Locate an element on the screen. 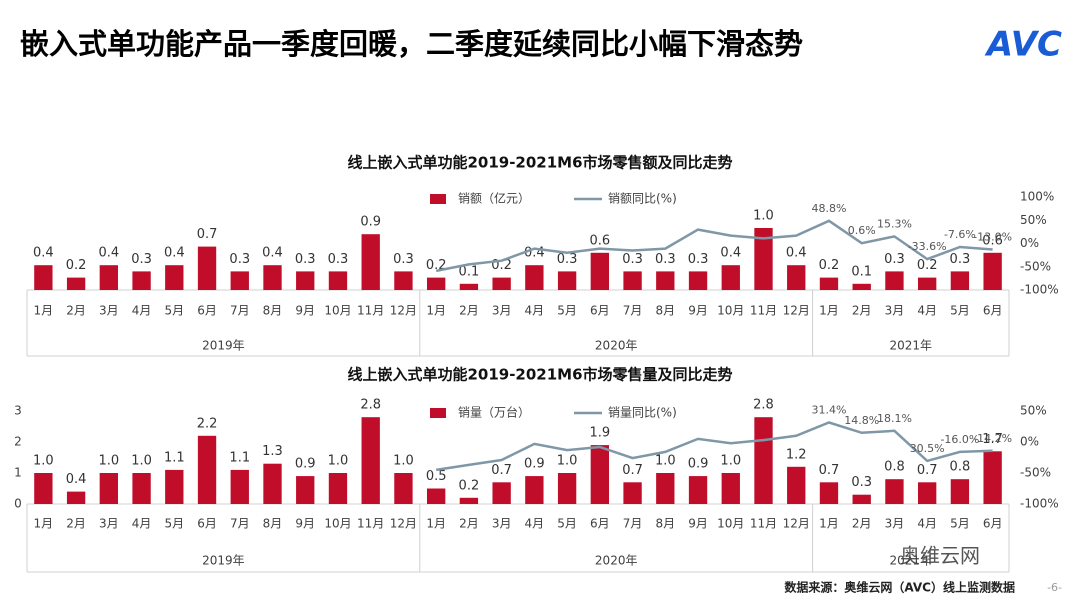 The image size is (1080, 608). y2-tick-label: 0% is located at coordinates (1029, 243).